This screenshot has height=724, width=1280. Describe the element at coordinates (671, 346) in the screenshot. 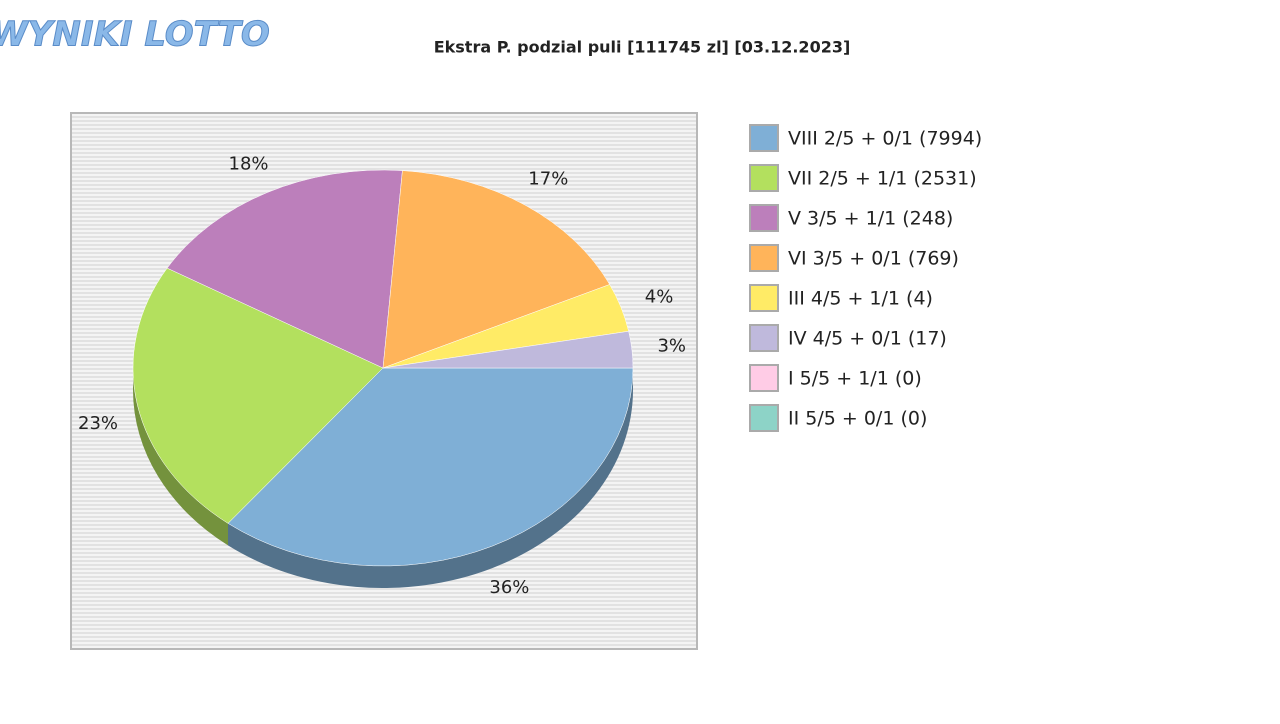

I see `slice-label: 3%` at that location.